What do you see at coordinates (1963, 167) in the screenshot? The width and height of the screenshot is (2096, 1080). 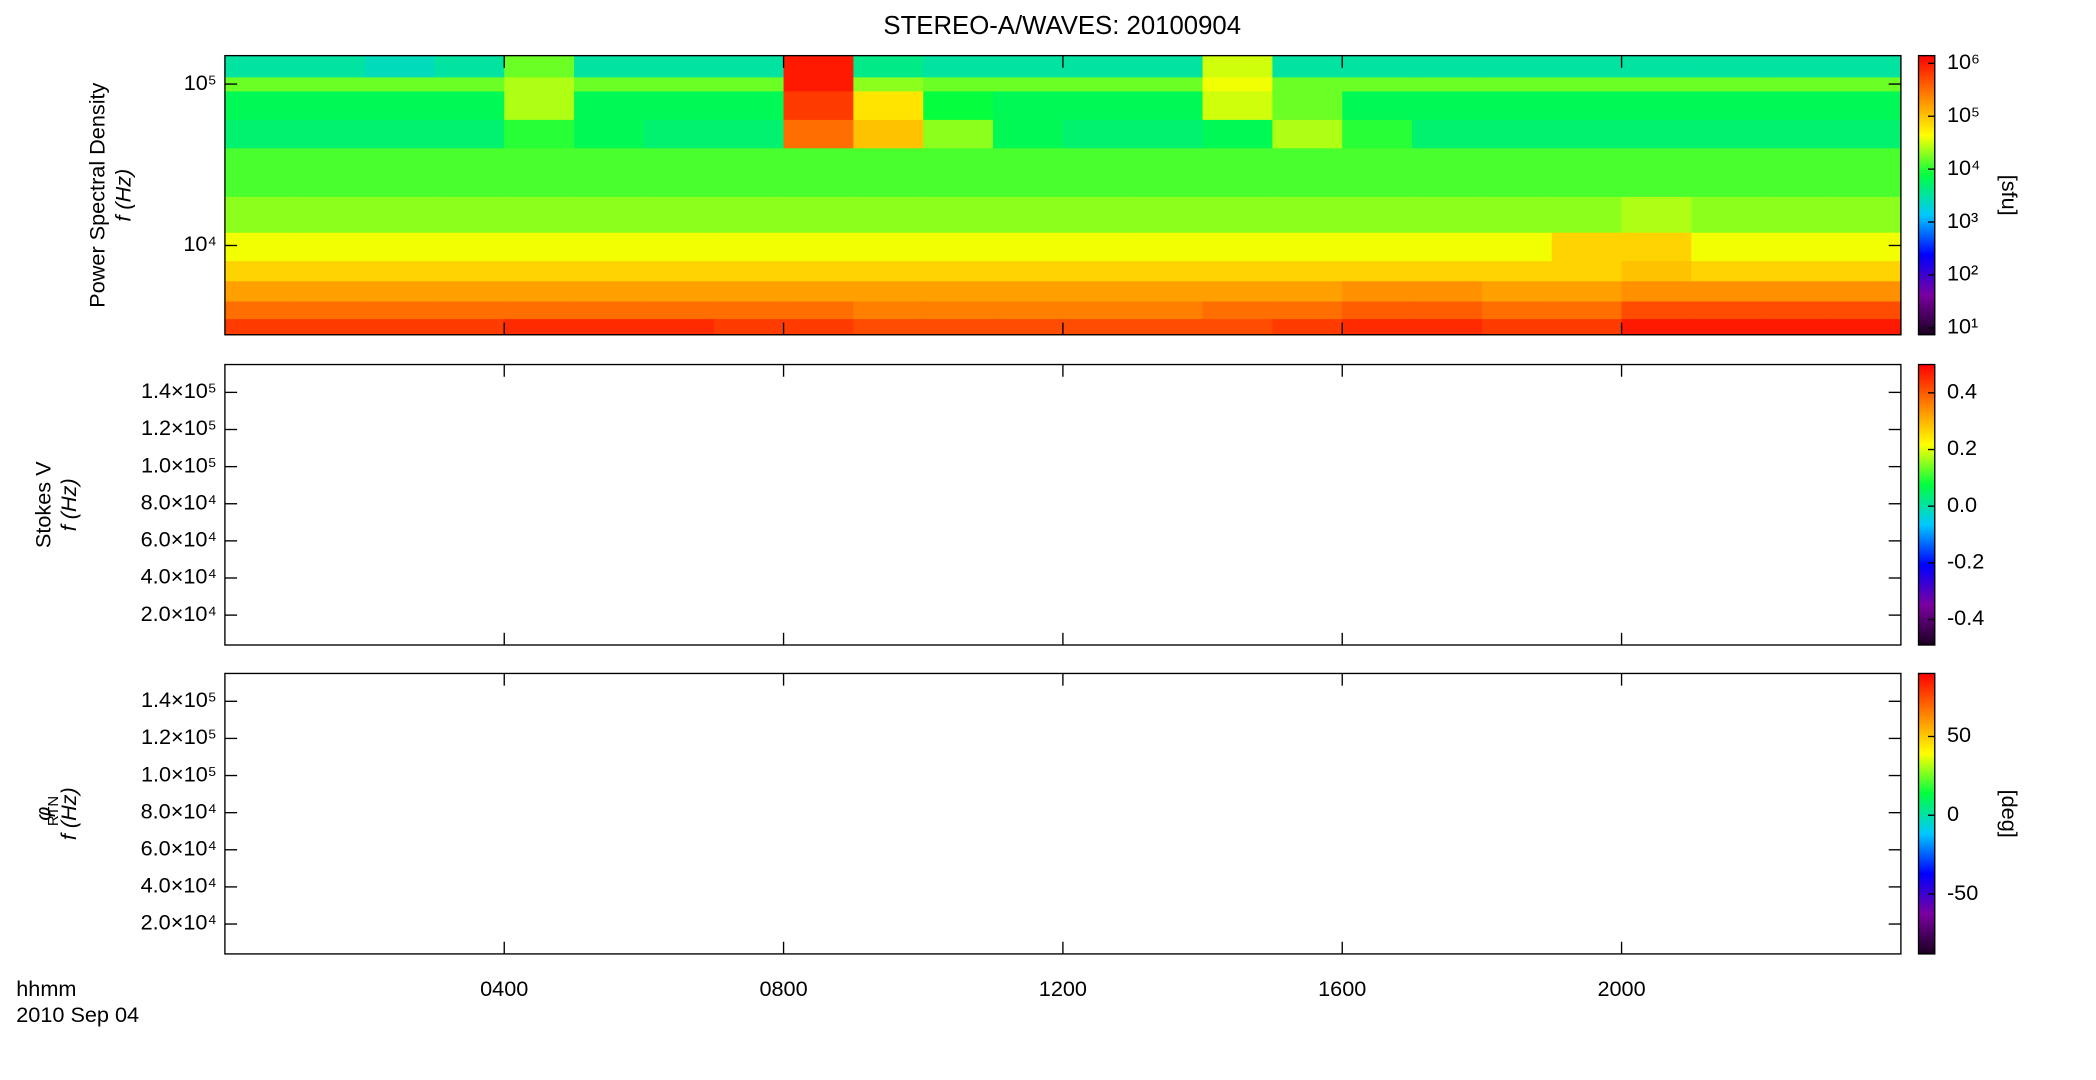 I see `colorbar-tick-label: 10⁴` at bounding box center [1963, 167].